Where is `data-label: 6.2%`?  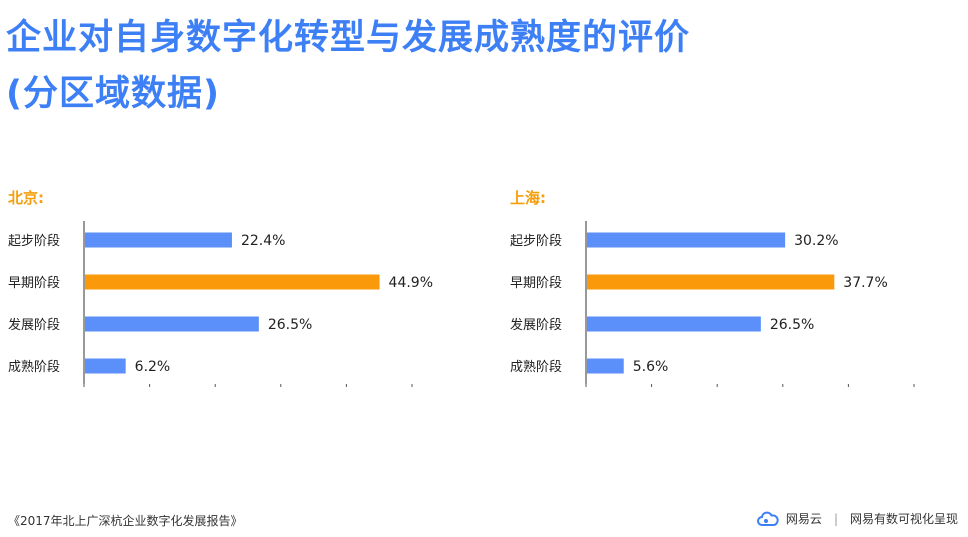 data-label: 6.2% is located at coordinates (153, 367).